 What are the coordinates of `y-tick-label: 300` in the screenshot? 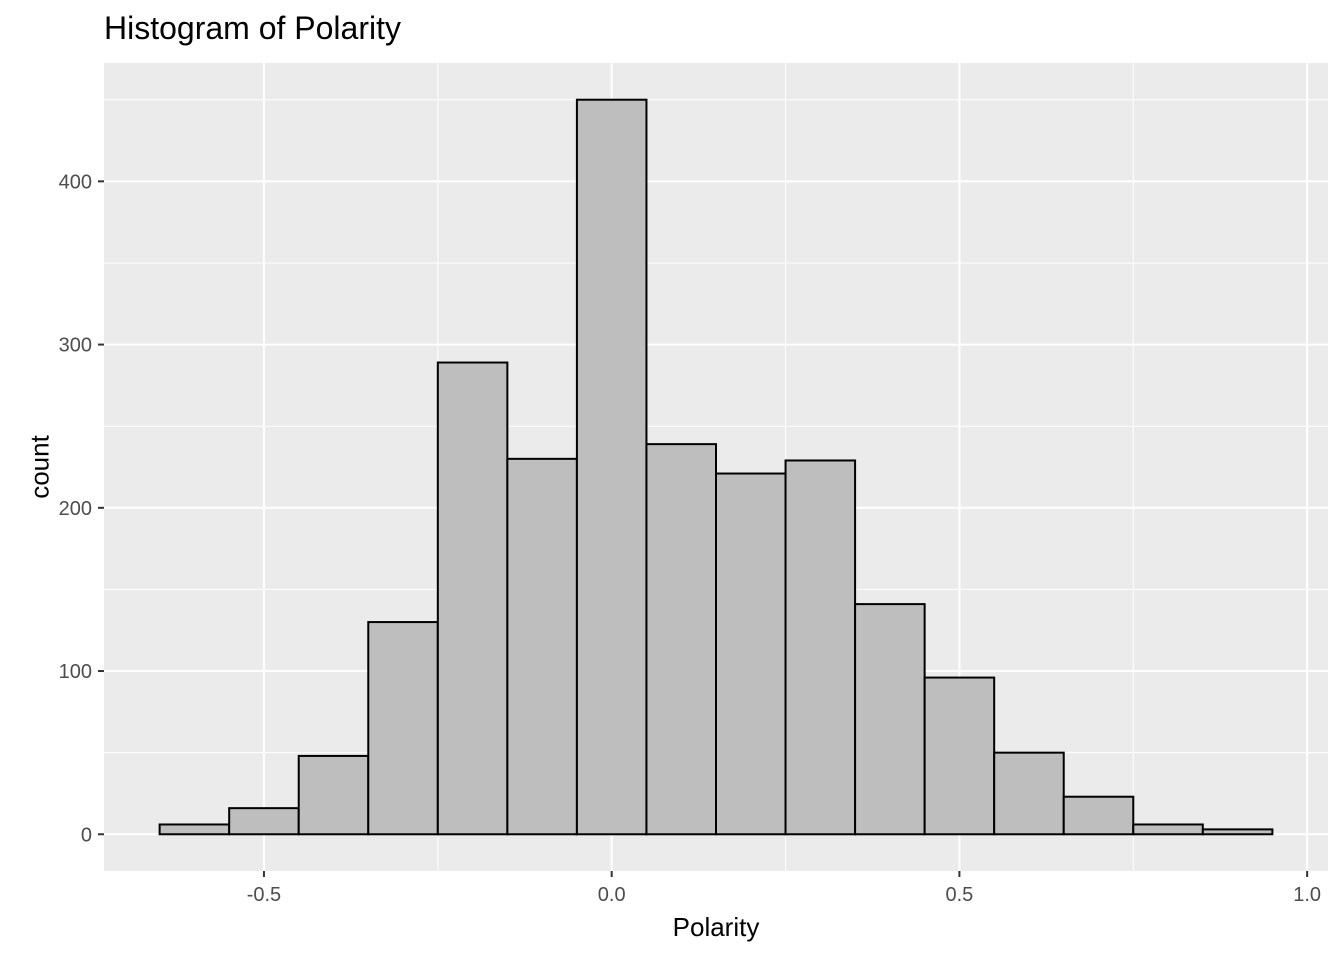 It's located at (75, 346).